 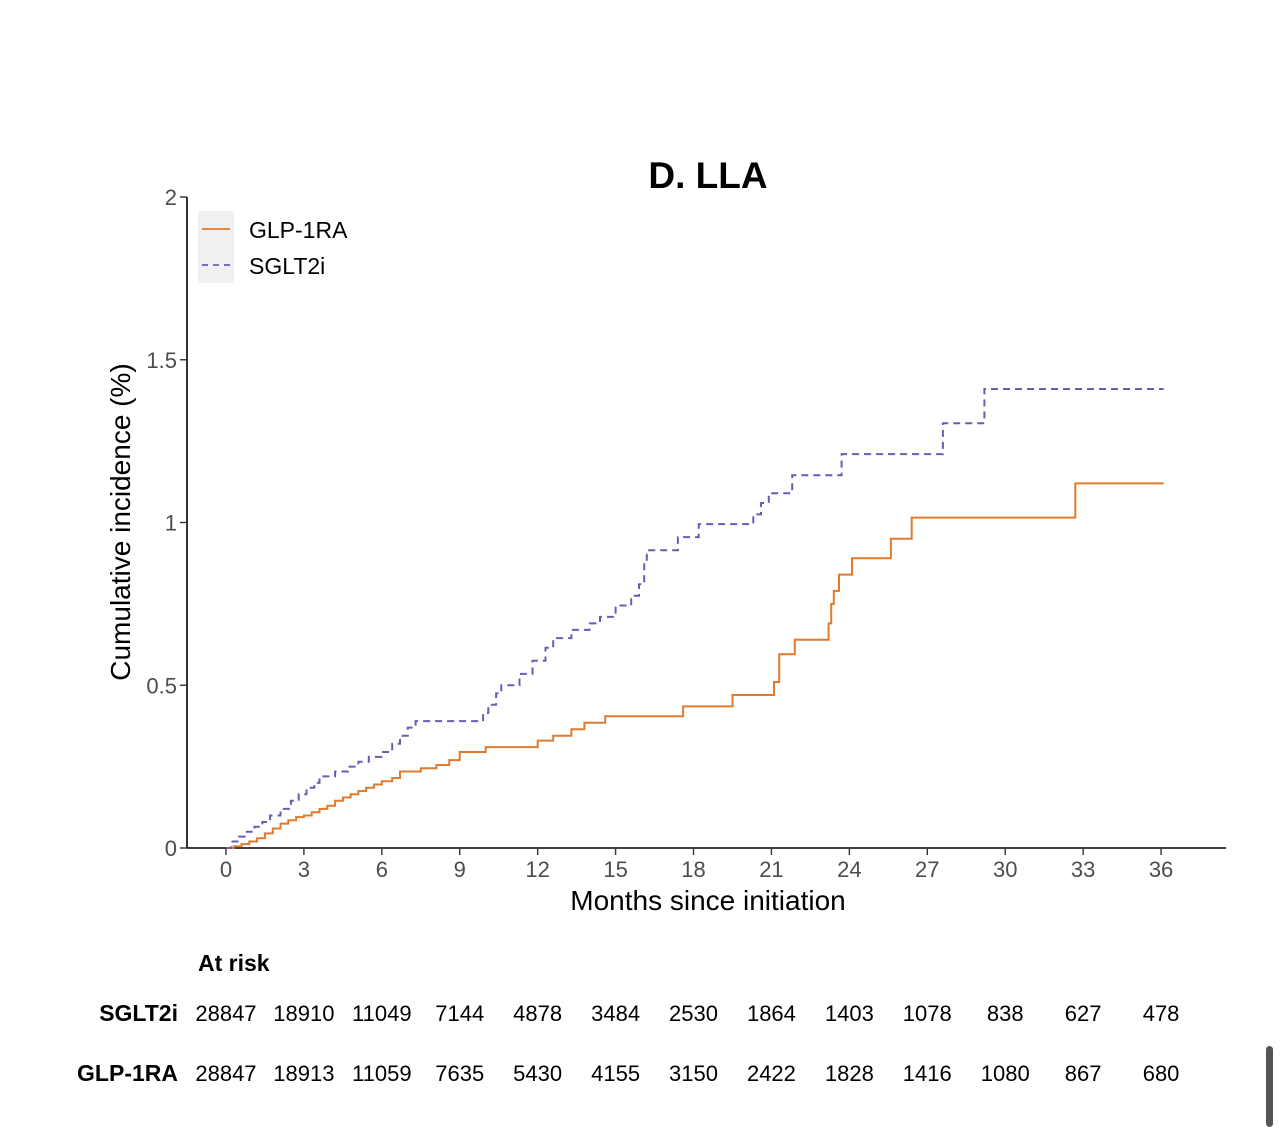 What do you see at coordinates (120, 521) in the screenshot?
I see `y-axis-label: Cumulative incidence (%)` at bounding box center [120, 521].